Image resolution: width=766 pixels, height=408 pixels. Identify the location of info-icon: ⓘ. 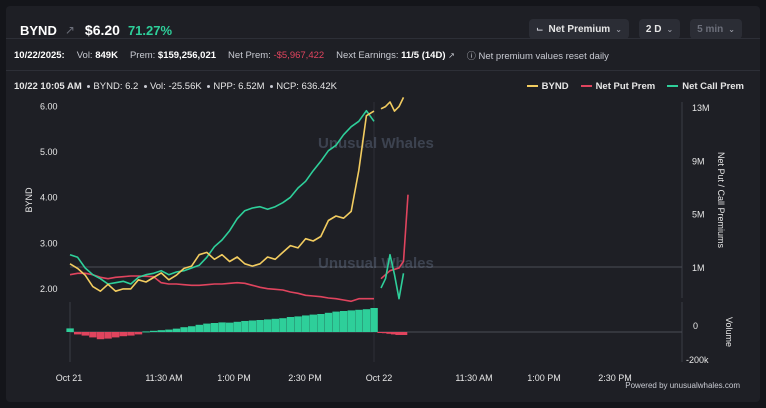
(471, 56).